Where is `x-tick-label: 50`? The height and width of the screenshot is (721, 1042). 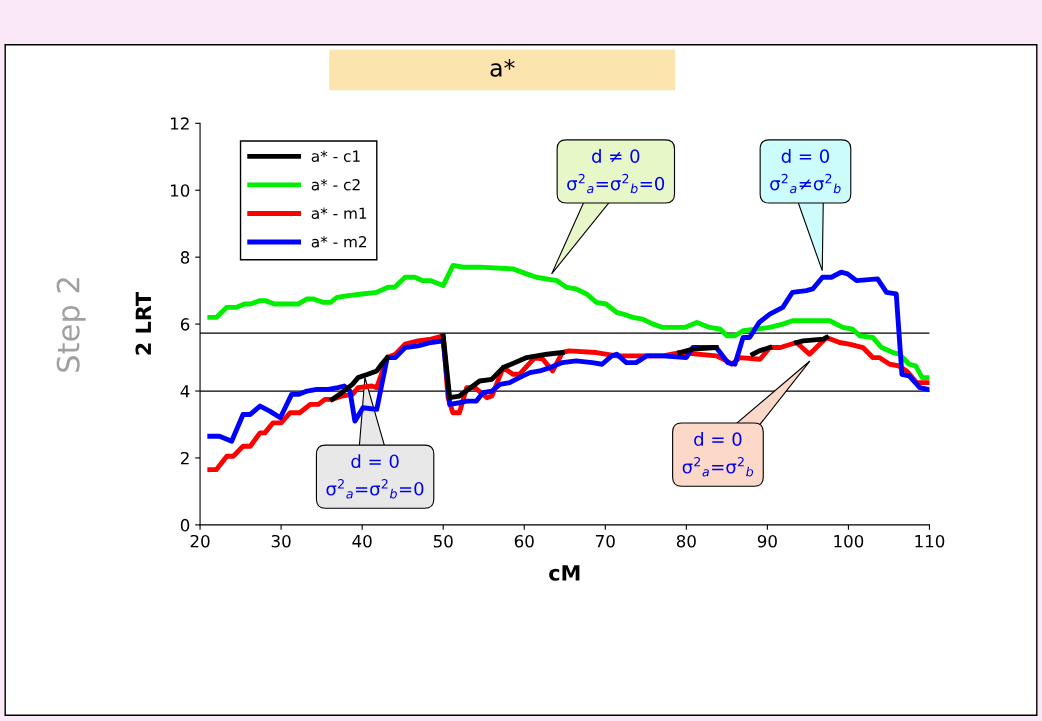
x-tick-label: 50 is located at coordinates (443, 541).